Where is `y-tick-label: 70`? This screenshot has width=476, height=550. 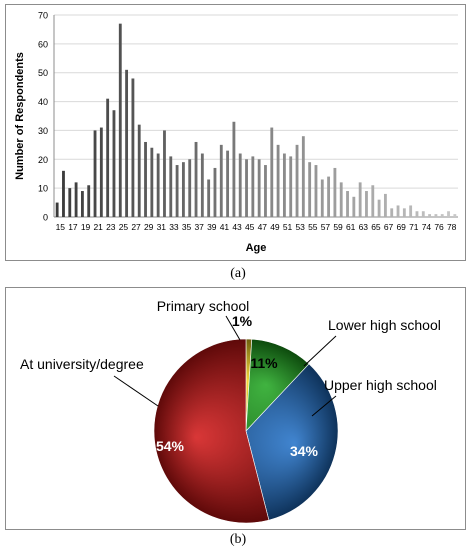 y-tick-label: 70 is located at coordinates (43, 16).